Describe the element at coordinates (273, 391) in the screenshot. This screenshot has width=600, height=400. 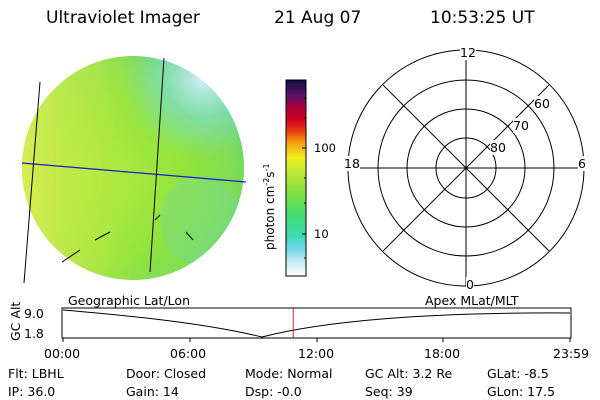
I see `status-dsp: Dsp: -0.0` at that location.